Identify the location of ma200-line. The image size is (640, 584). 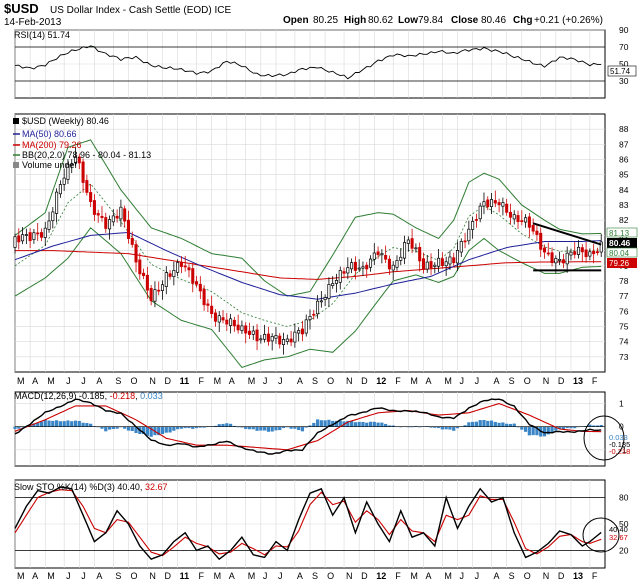
(308, 265).